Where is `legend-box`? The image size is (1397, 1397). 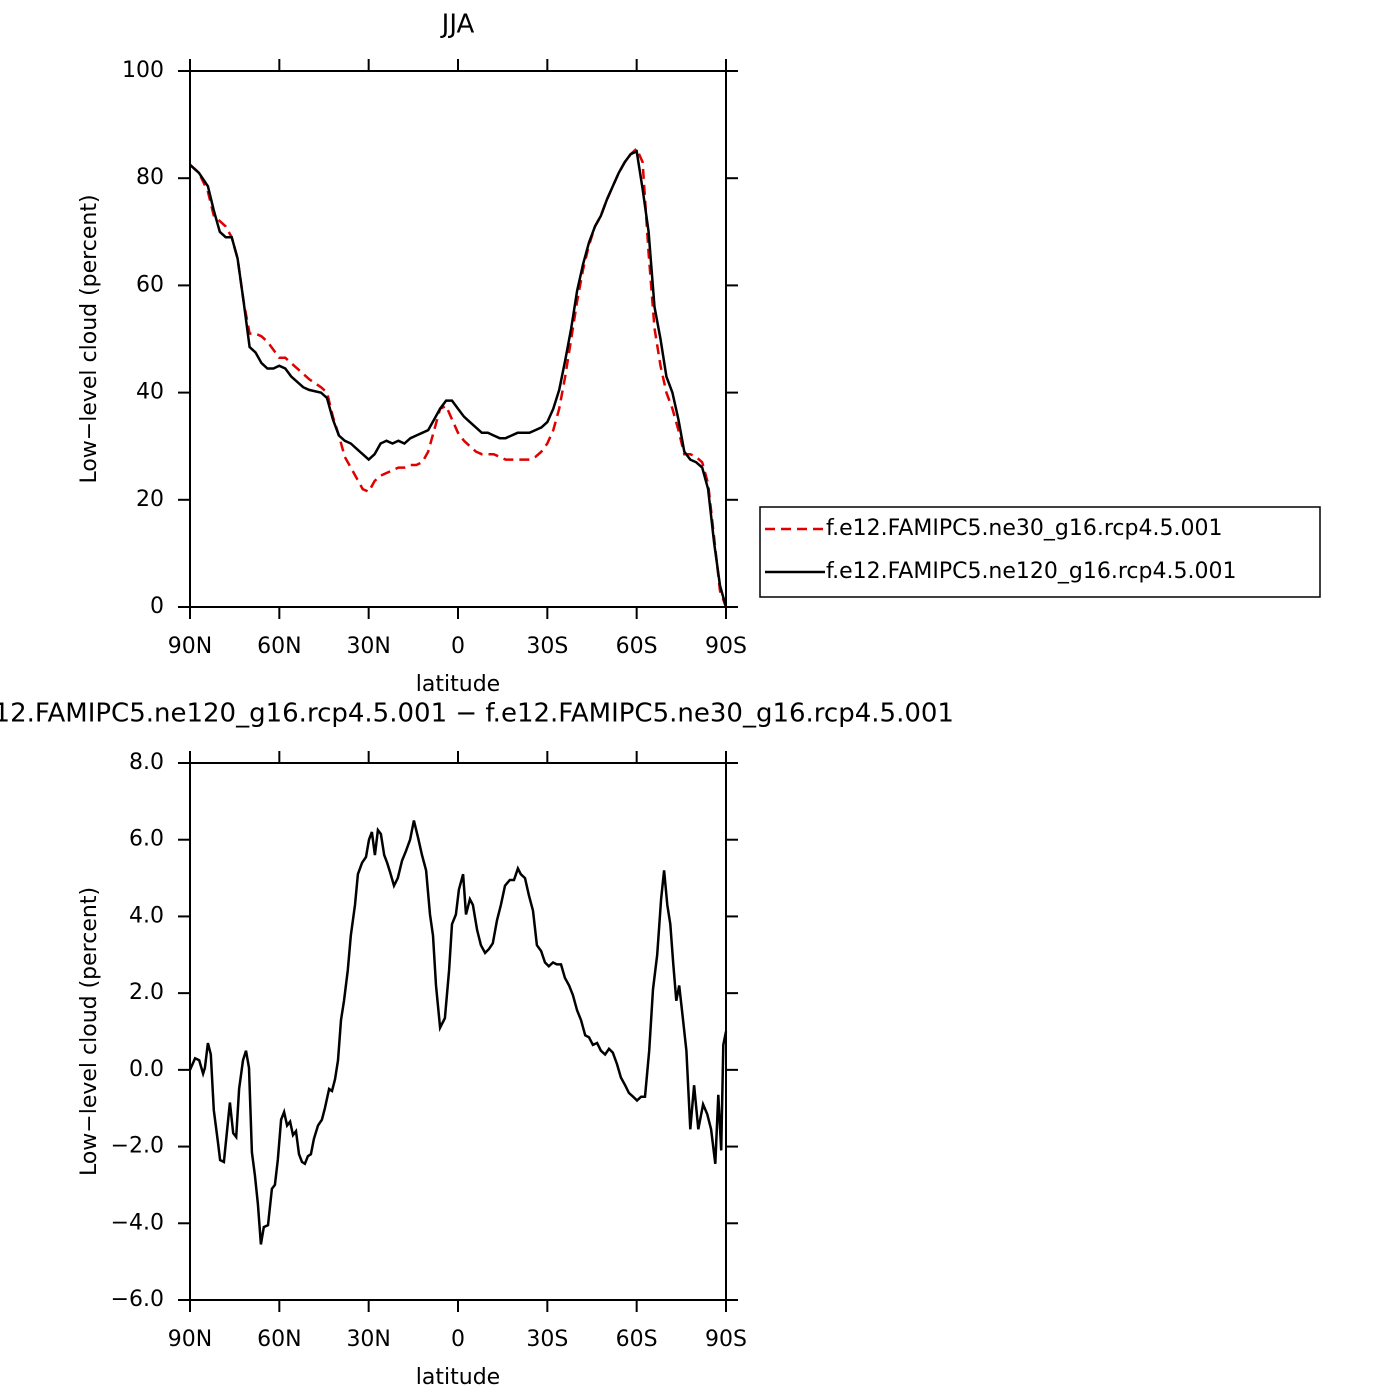
legend-box is located at coordinates (1040, 552).